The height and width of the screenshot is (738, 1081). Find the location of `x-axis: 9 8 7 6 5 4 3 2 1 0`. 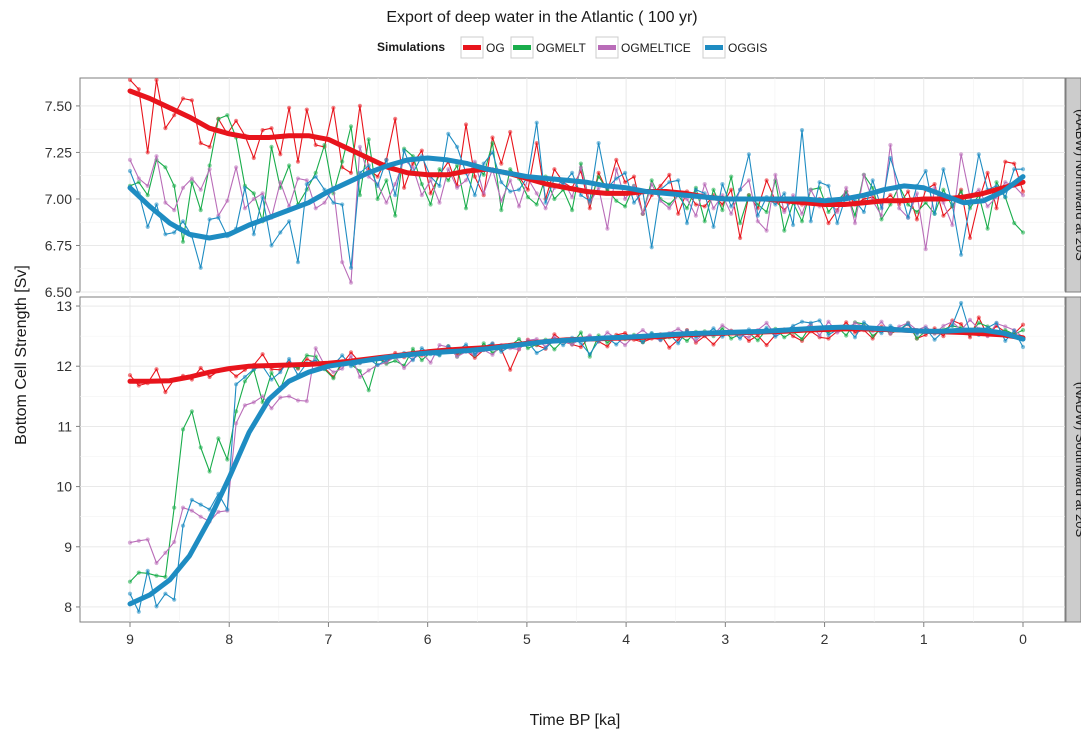

x-axis: 9 8 7 6 5 4 3 2 1 0 is located at coordinates (576, 634).